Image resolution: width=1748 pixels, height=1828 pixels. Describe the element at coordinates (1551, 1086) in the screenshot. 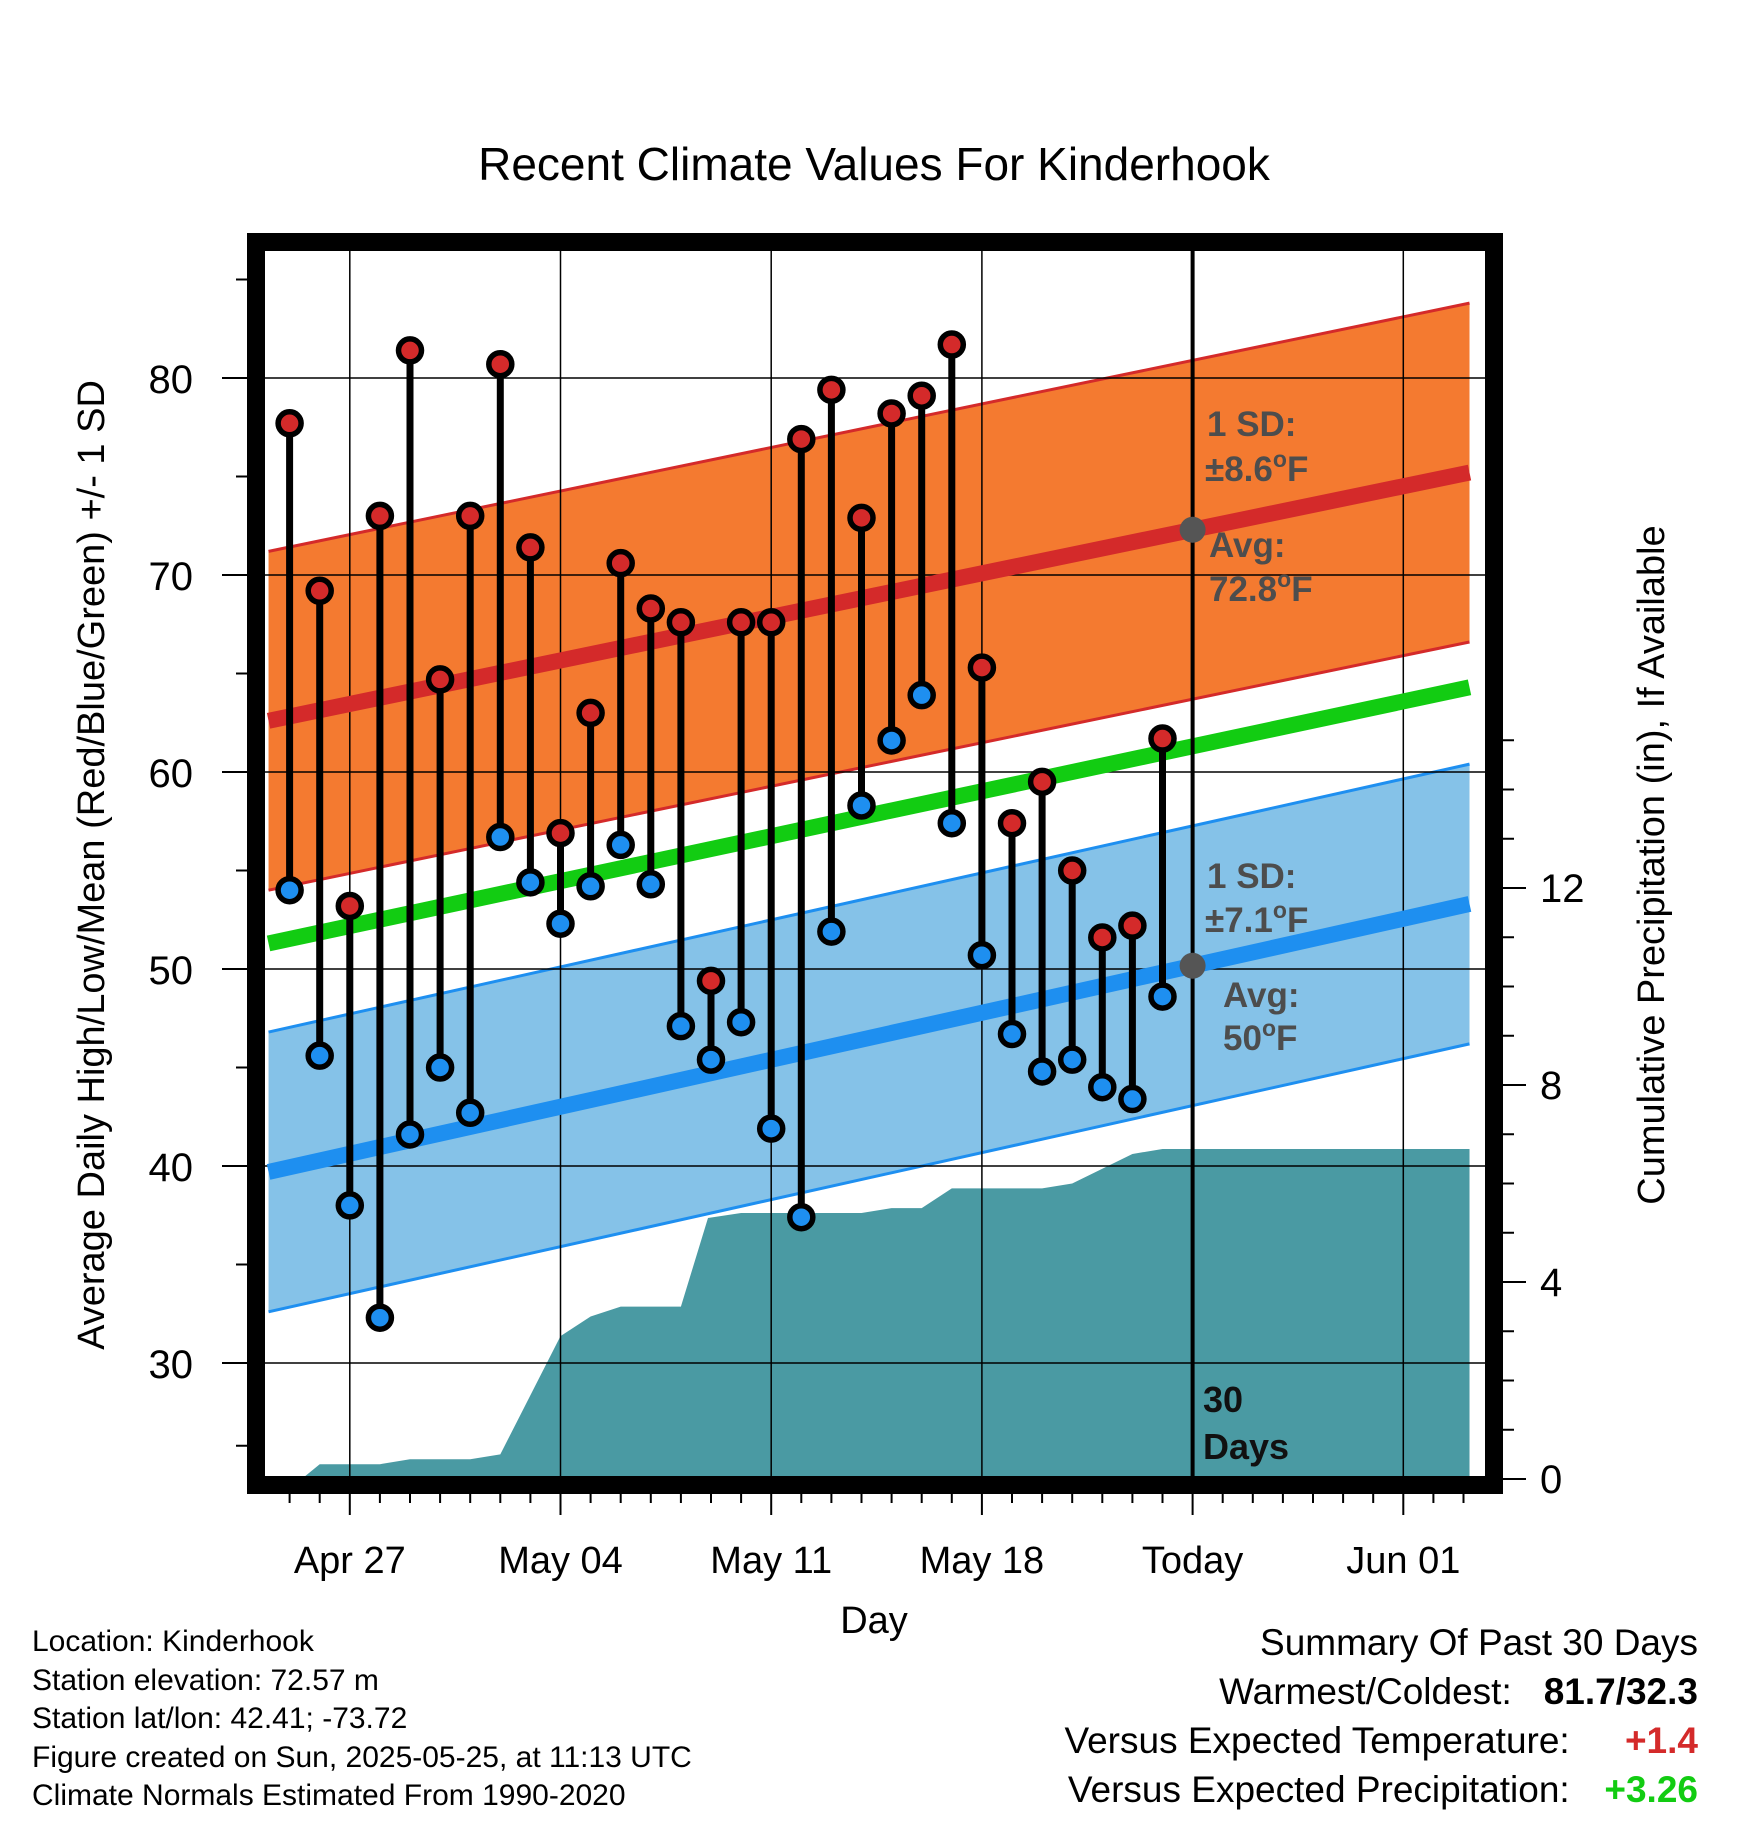

I see `y2-tick-label: 8` at that location.